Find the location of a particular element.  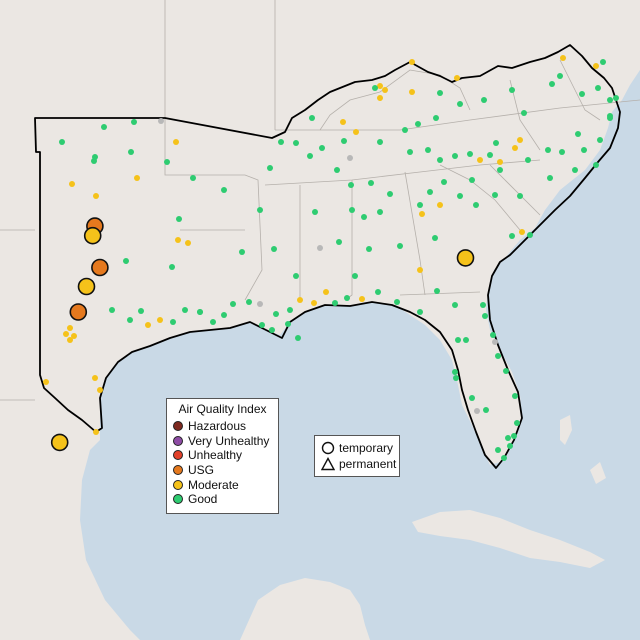

temporary-label: temporary is located at coordinates (366, 448).